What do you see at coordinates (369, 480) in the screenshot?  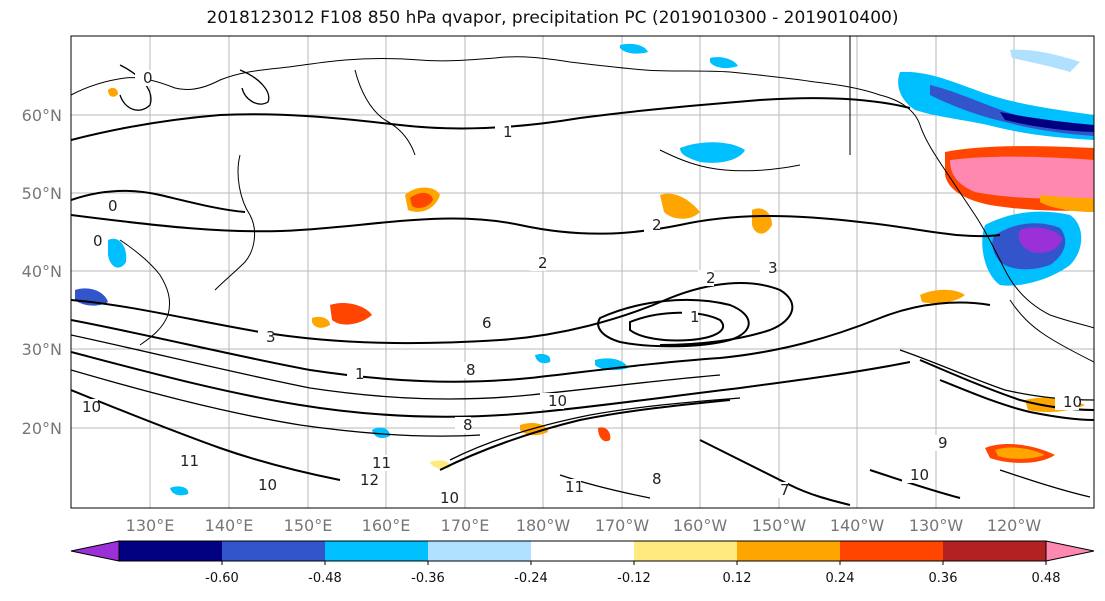 I see `contour-label: 12` at bounding box center [369, 480].